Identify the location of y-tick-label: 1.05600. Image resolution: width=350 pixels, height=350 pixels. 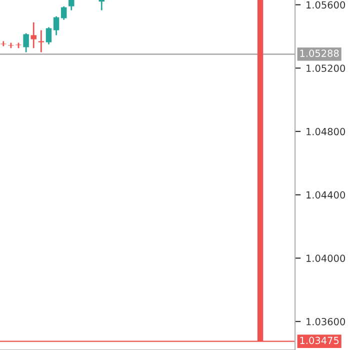
(326, 5).